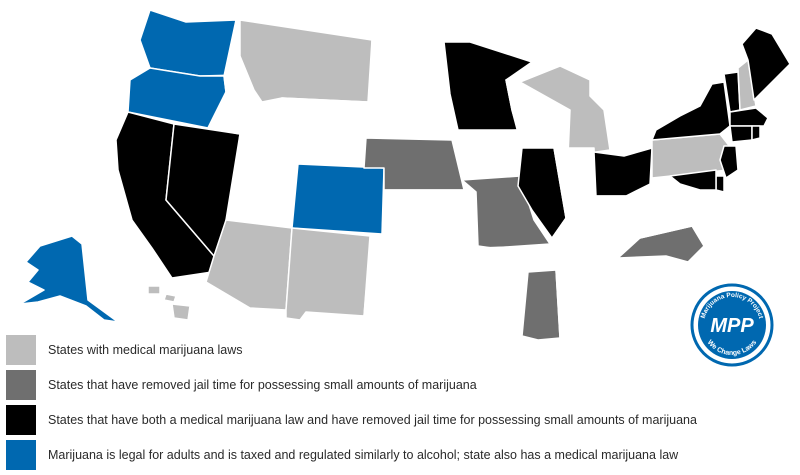  Describe the element at coordinates (741, 134) in the screenshot. I see `state-connecticut` at that location.